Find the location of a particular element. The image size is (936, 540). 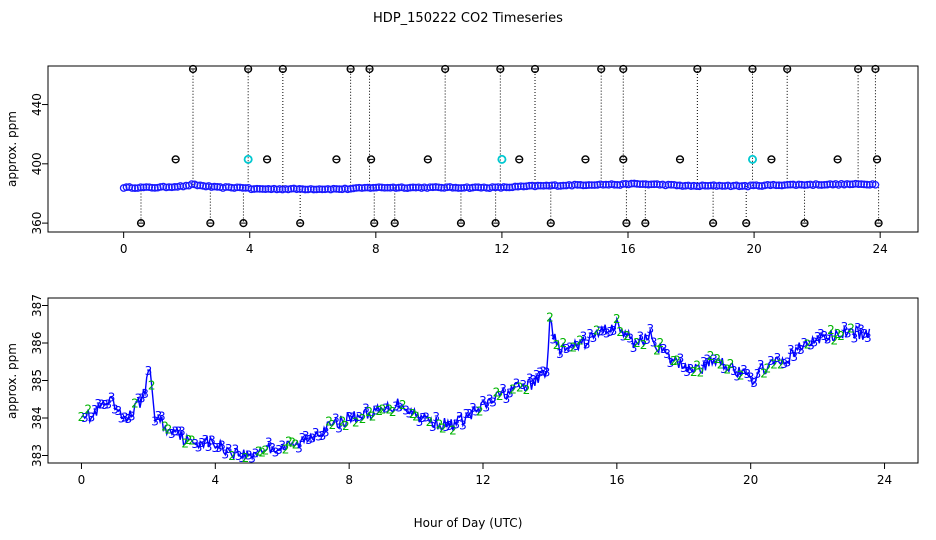

highlight-point is located at coordinates (502, 159).